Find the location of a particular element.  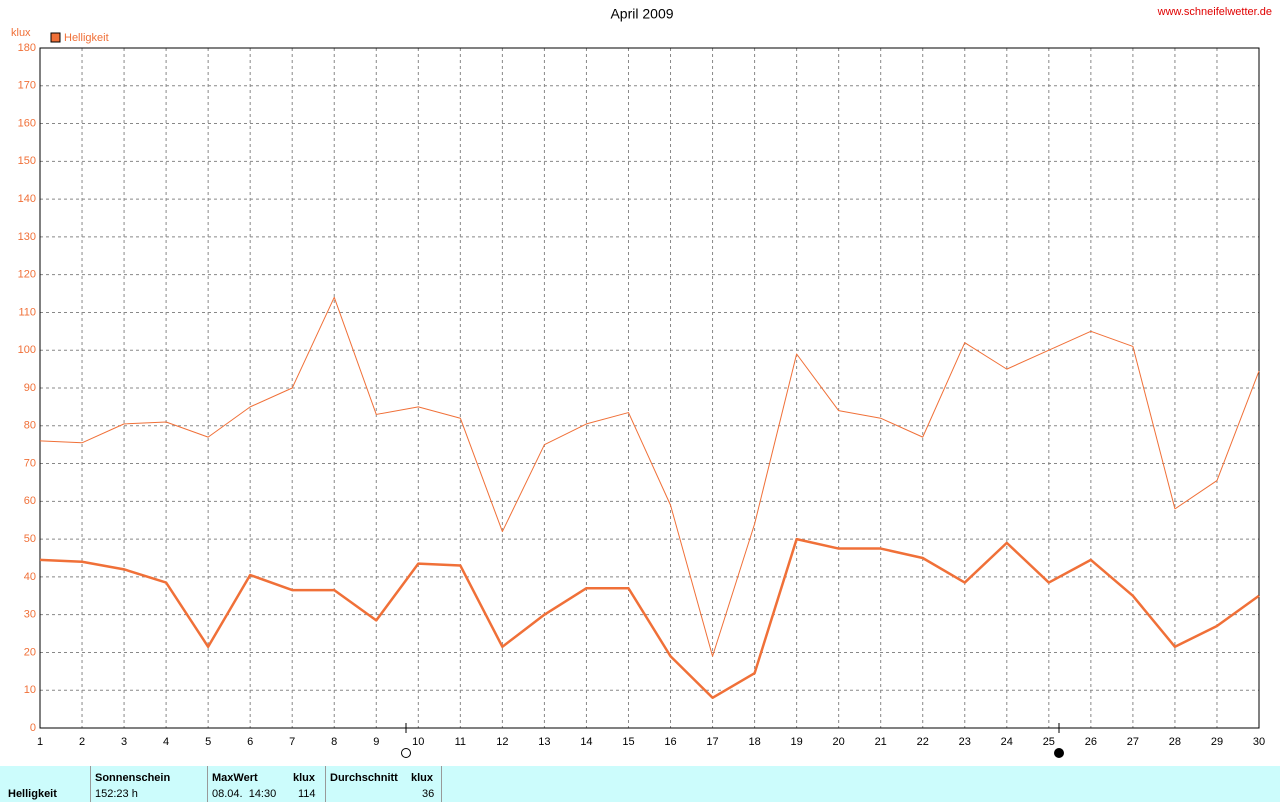

full-moon is located at coordinates (406, 753).